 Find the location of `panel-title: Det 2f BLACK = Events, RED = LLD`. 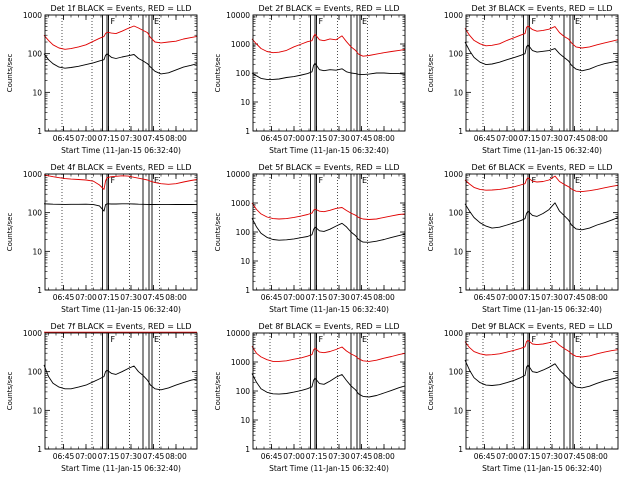

panel-title: Det 2f BLACK = Events, RED = LLD is located at coordinates (328, 8).